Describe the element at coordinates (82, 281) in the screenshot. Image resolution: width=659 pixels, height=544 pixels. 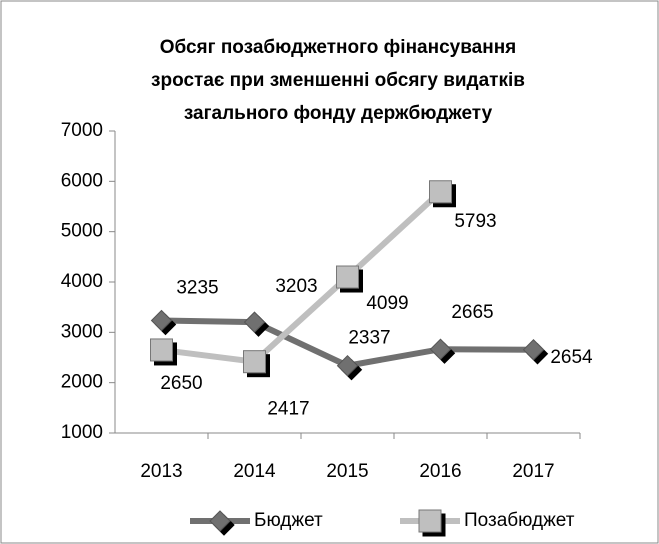
I see `y-tick-label: 4000` at that location.